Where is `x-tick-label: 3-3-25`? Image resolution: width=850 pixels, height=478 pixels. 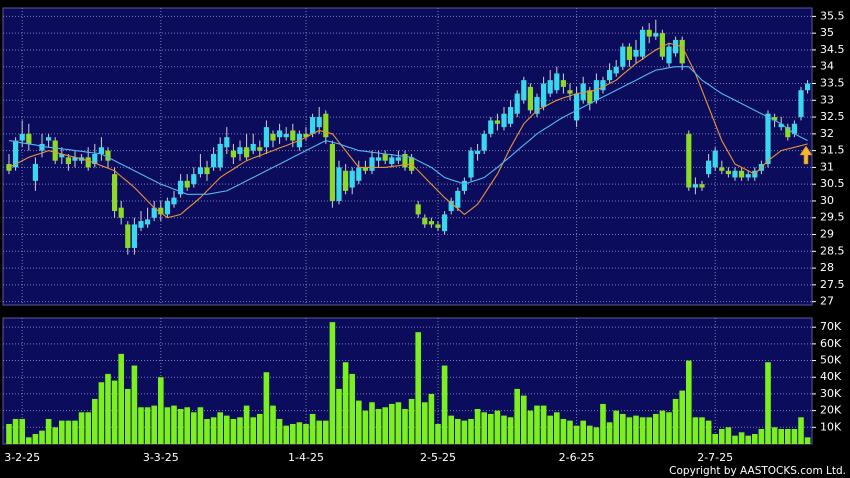
x-tick-label: 3-3-25 is located at coordinates (161, 457).